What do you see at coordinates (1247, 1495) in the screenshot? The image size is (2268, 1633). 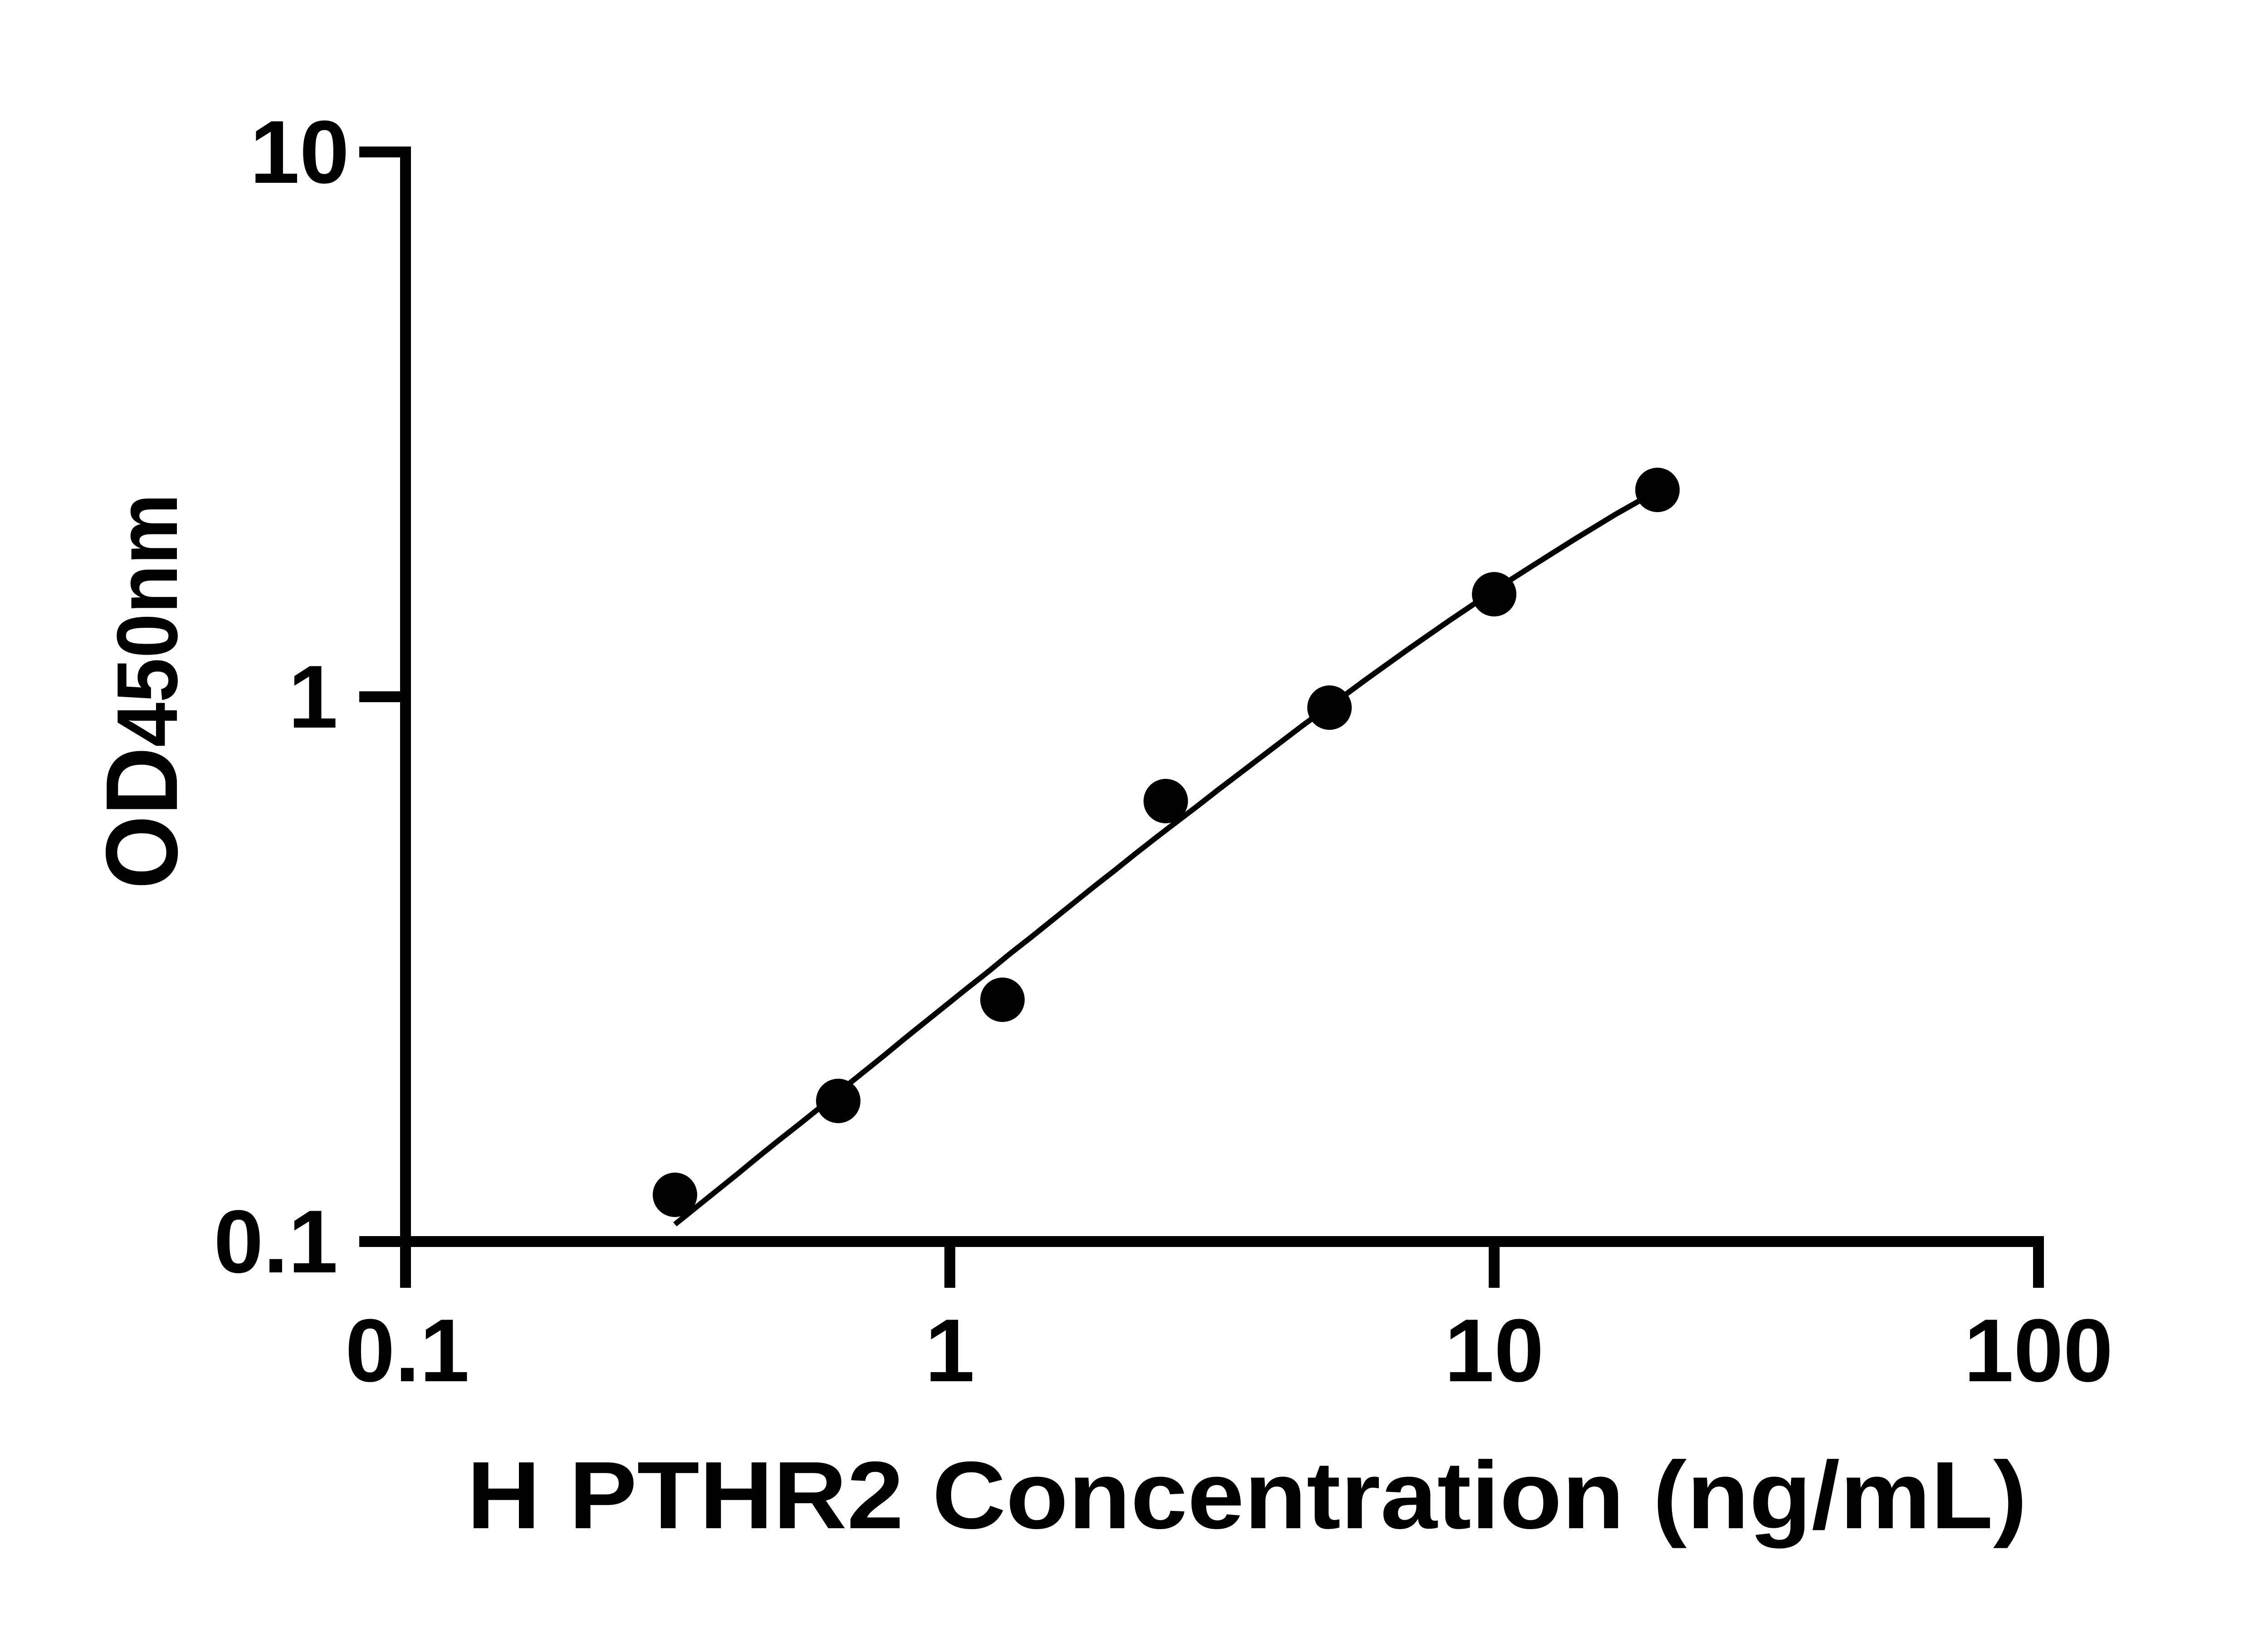 I see `svg-text: H PTHR2 Concentration (ng/mL)` at bounding box center [1247, 1495].